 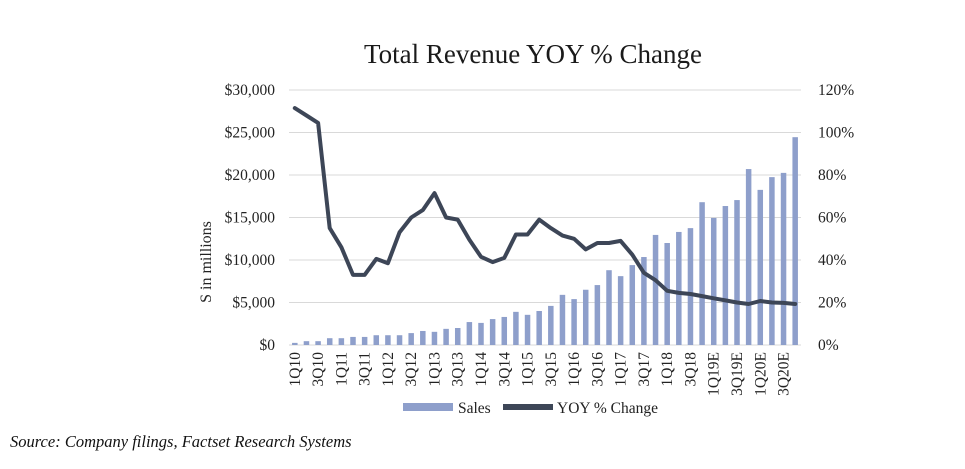 I want to click on x-tick-label: 1Q15, so click(x=528, y=369).